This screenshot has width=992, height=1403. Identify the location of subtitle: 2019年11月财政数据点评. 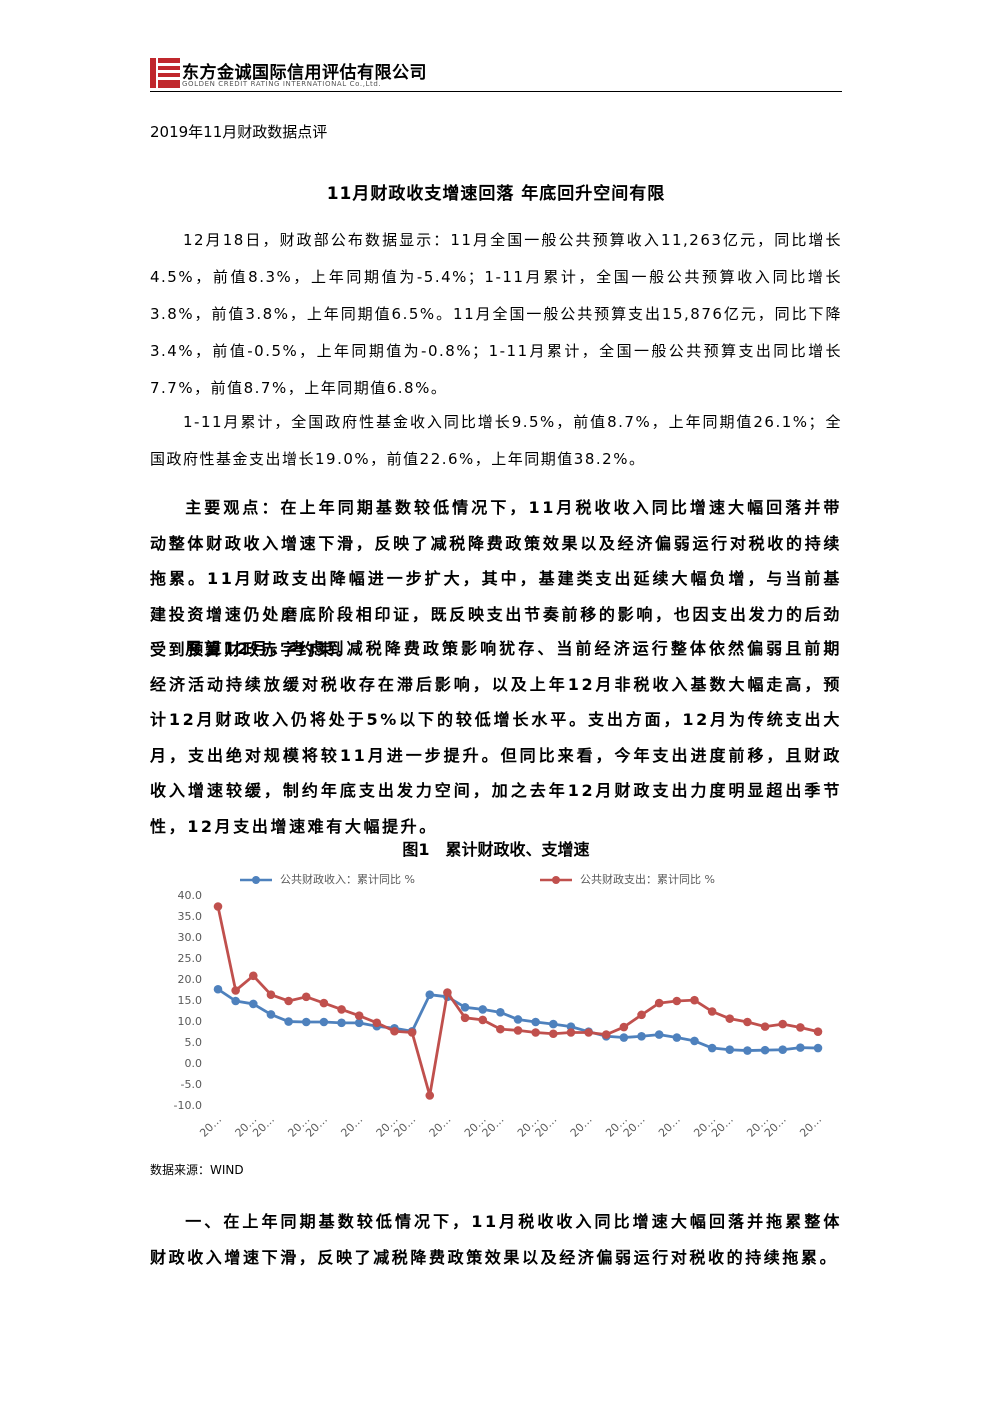
(239, 132).